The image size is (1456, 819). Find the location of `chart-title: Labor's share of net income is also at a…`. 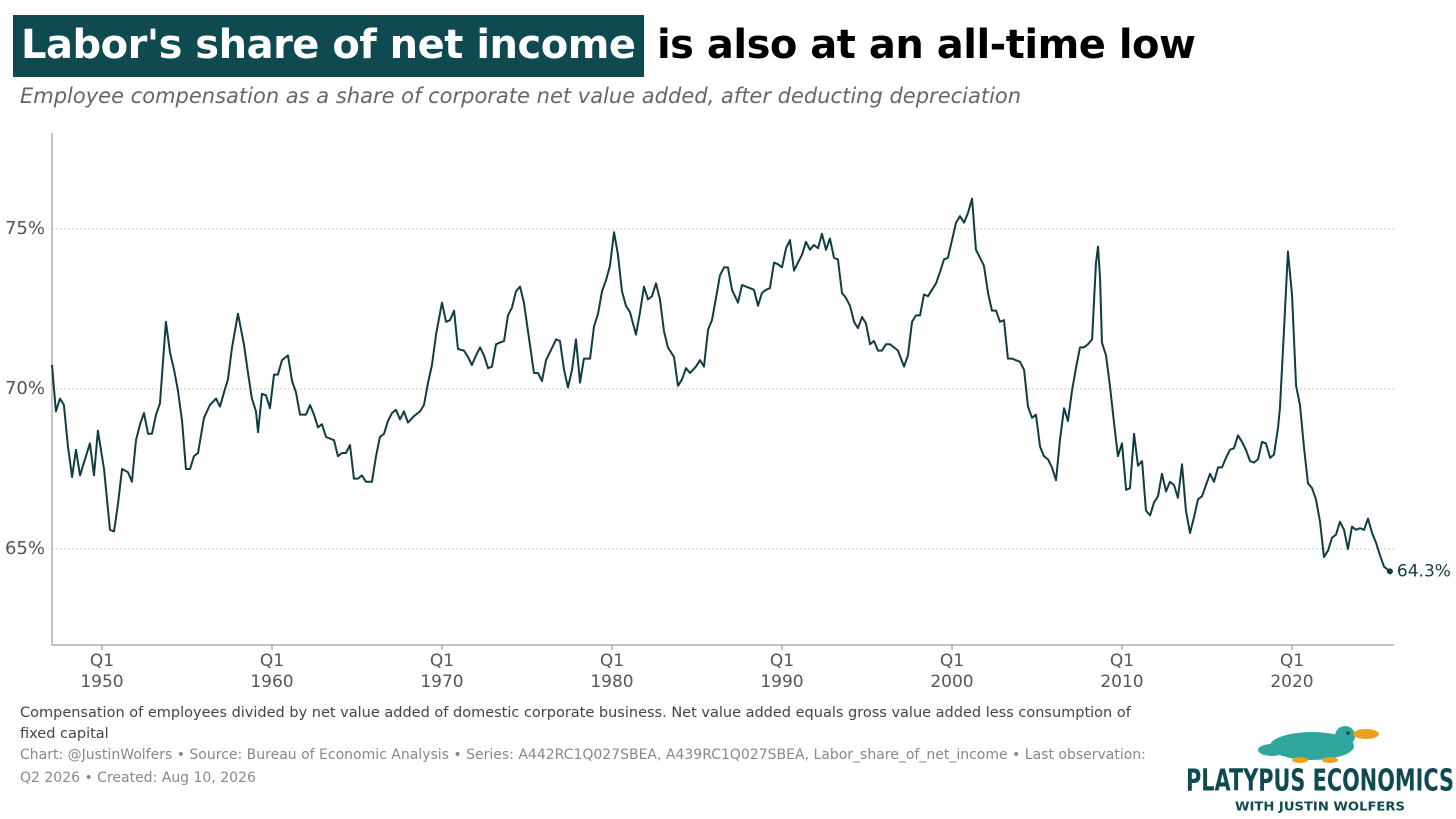

chart-title: Labor's share of net income is also at a… is located at coordinates (604, 46).